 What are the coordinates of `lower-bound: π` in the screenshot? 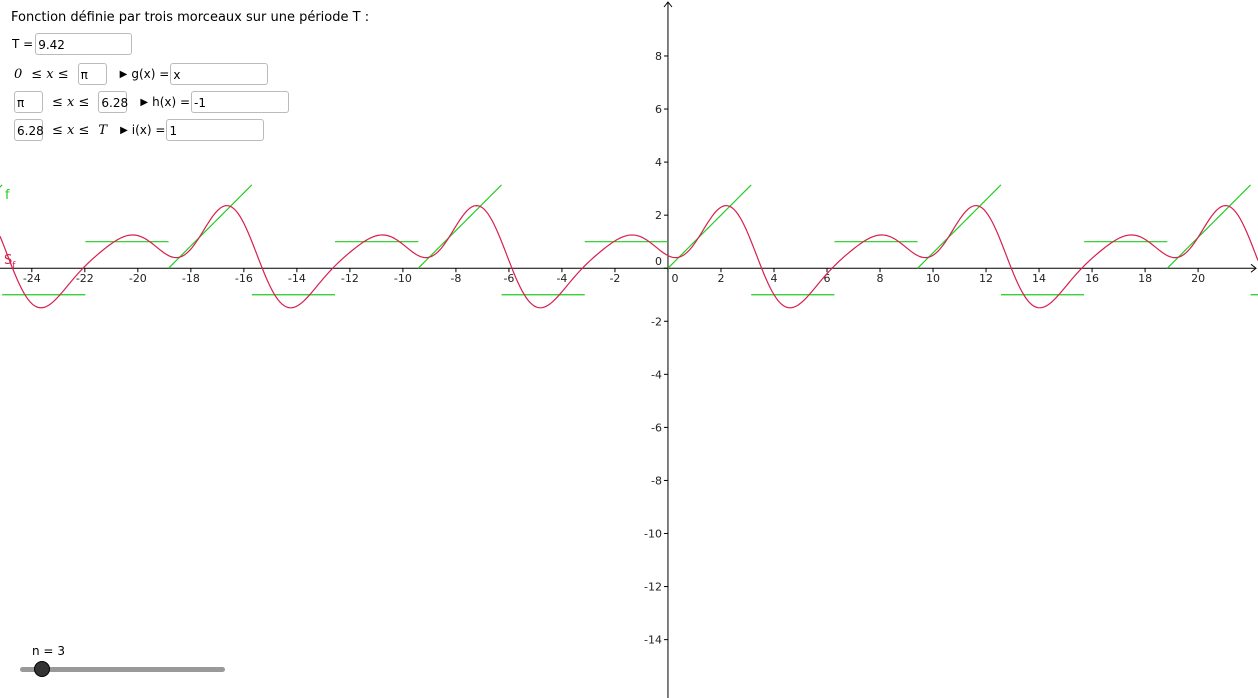 It's located at (28, 102).